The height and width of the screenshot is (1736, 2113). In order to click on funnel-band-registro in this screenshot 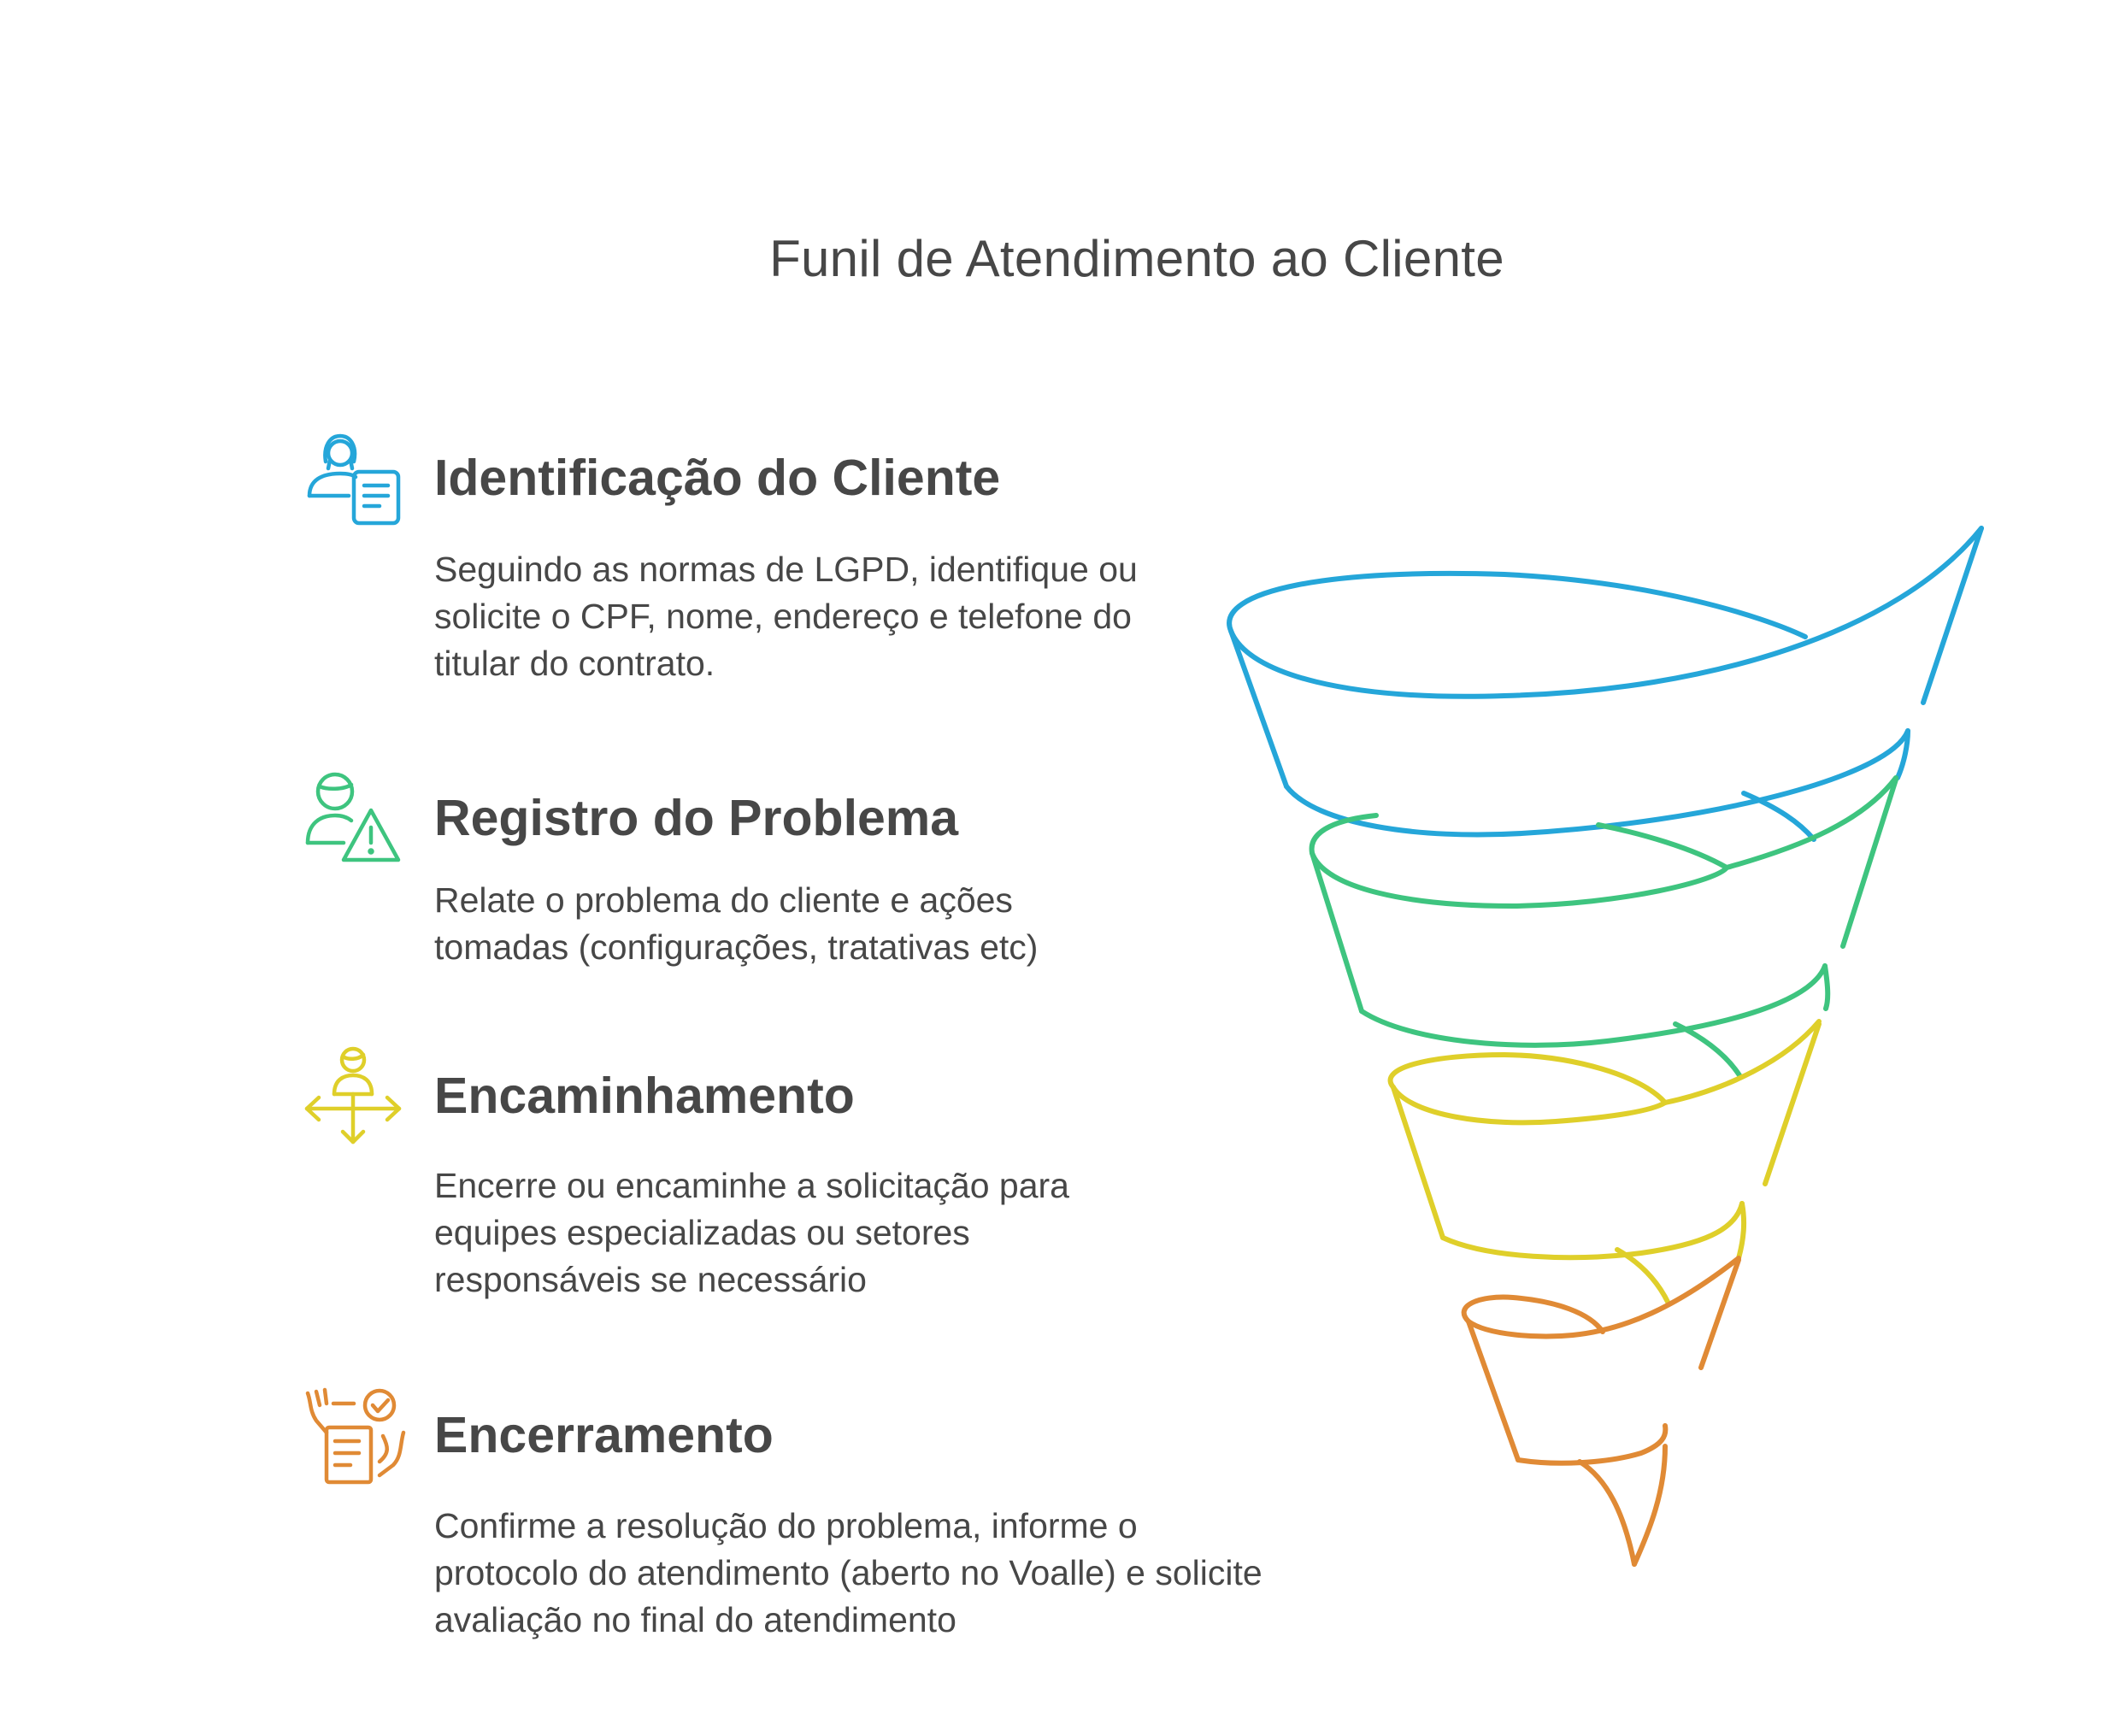, I will do `click(1603, 926)`.